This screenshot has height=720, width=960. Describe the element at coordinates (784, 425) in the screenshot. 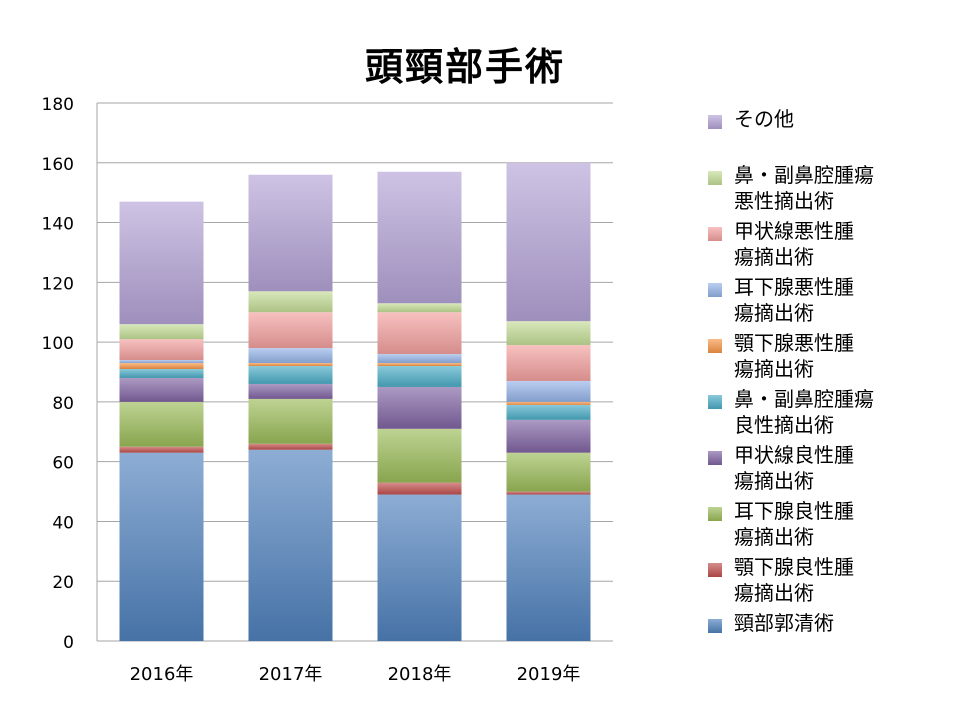

I see `legend-label: 良性摘出術` at that location.